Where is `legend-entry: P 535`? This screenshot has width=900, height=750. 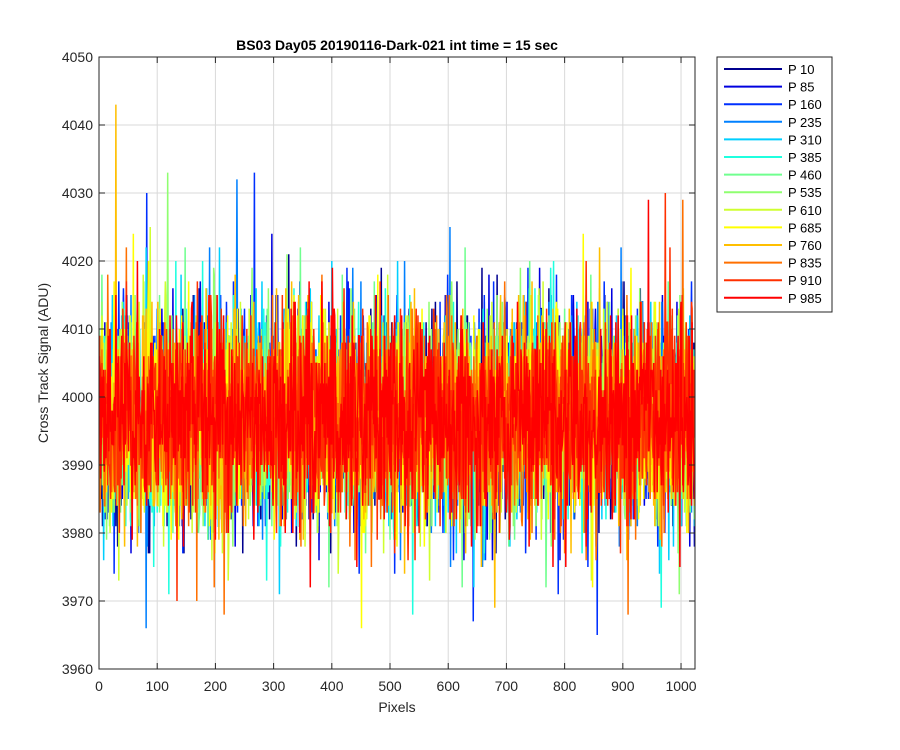
legend-entry: P 535 is located at coordinates (805, 192).